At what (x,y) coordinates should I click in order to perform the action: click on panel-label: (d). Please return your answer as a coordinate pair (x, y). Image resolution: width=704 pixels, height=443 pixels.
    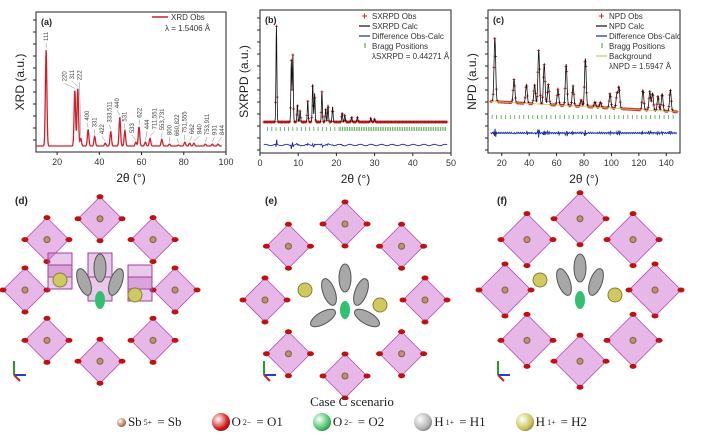
    Looking at the image, I should click on (21, 201).